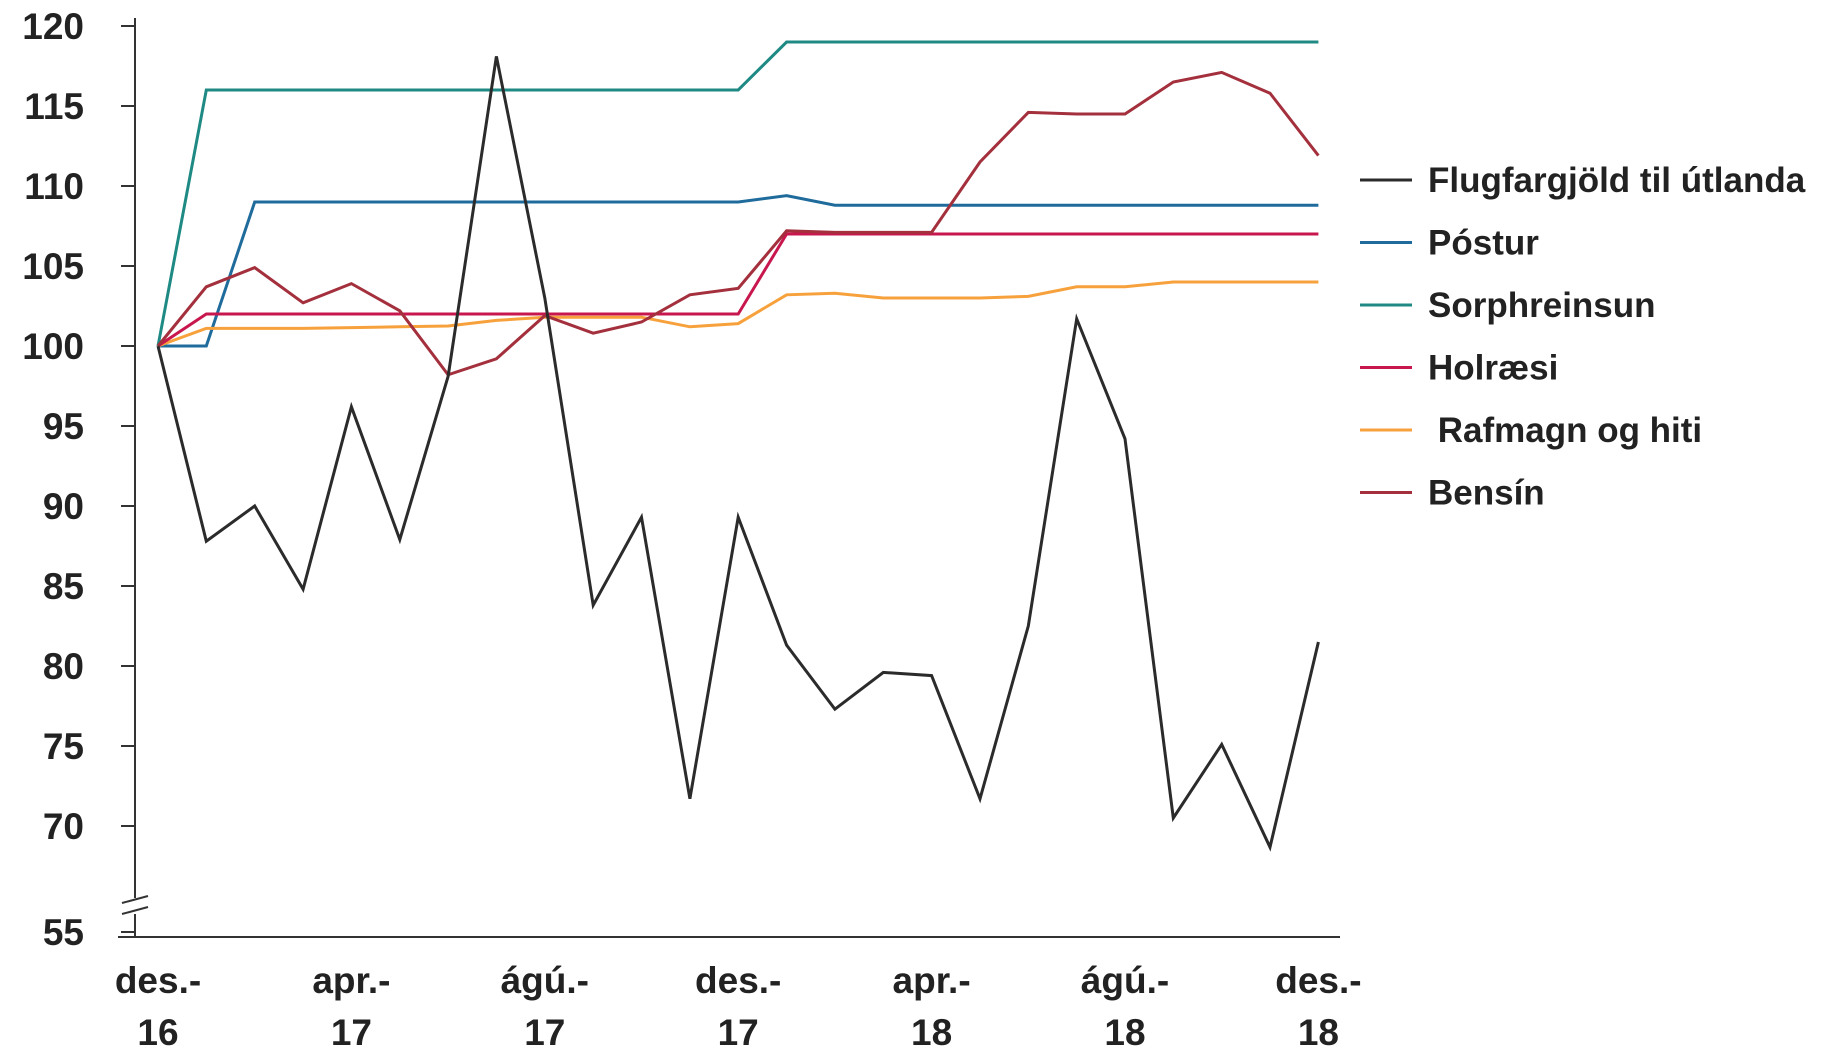 Image resolution: width=1831 pixels, height=1049 pixels. I want to click on legend-label: Holræsi, so click(1493, 368).